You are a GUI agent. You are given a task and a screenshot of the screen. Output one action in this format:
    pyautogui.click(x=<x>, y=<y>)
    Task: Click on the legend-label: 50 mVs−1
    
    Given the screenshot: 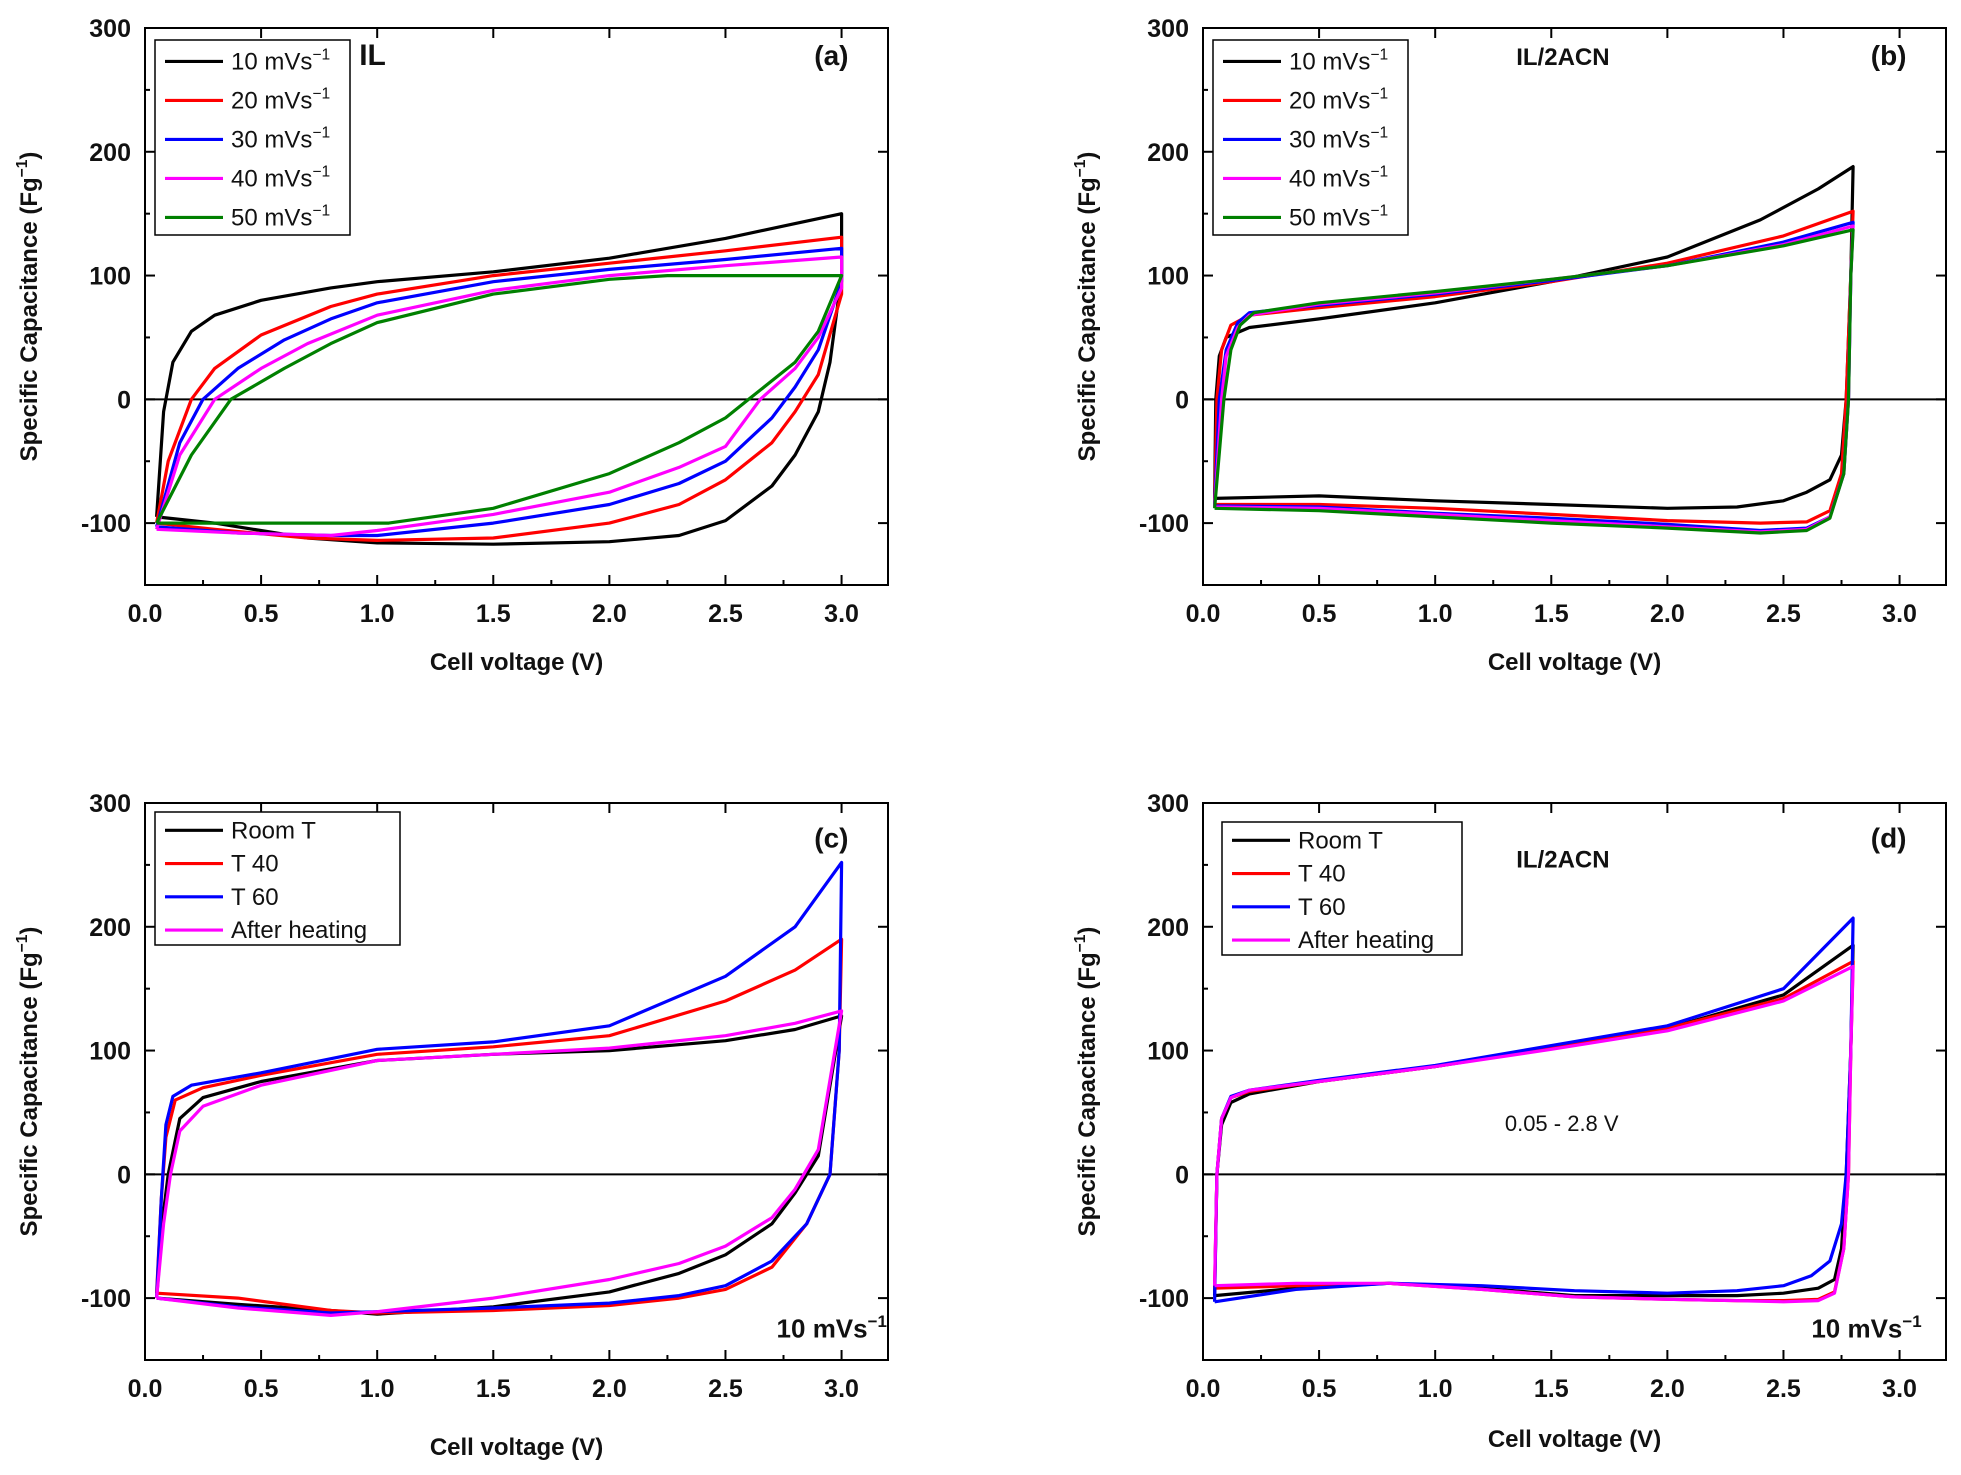 What is the action you would take?
    pyautogui.click(x=1338, y=216)
    